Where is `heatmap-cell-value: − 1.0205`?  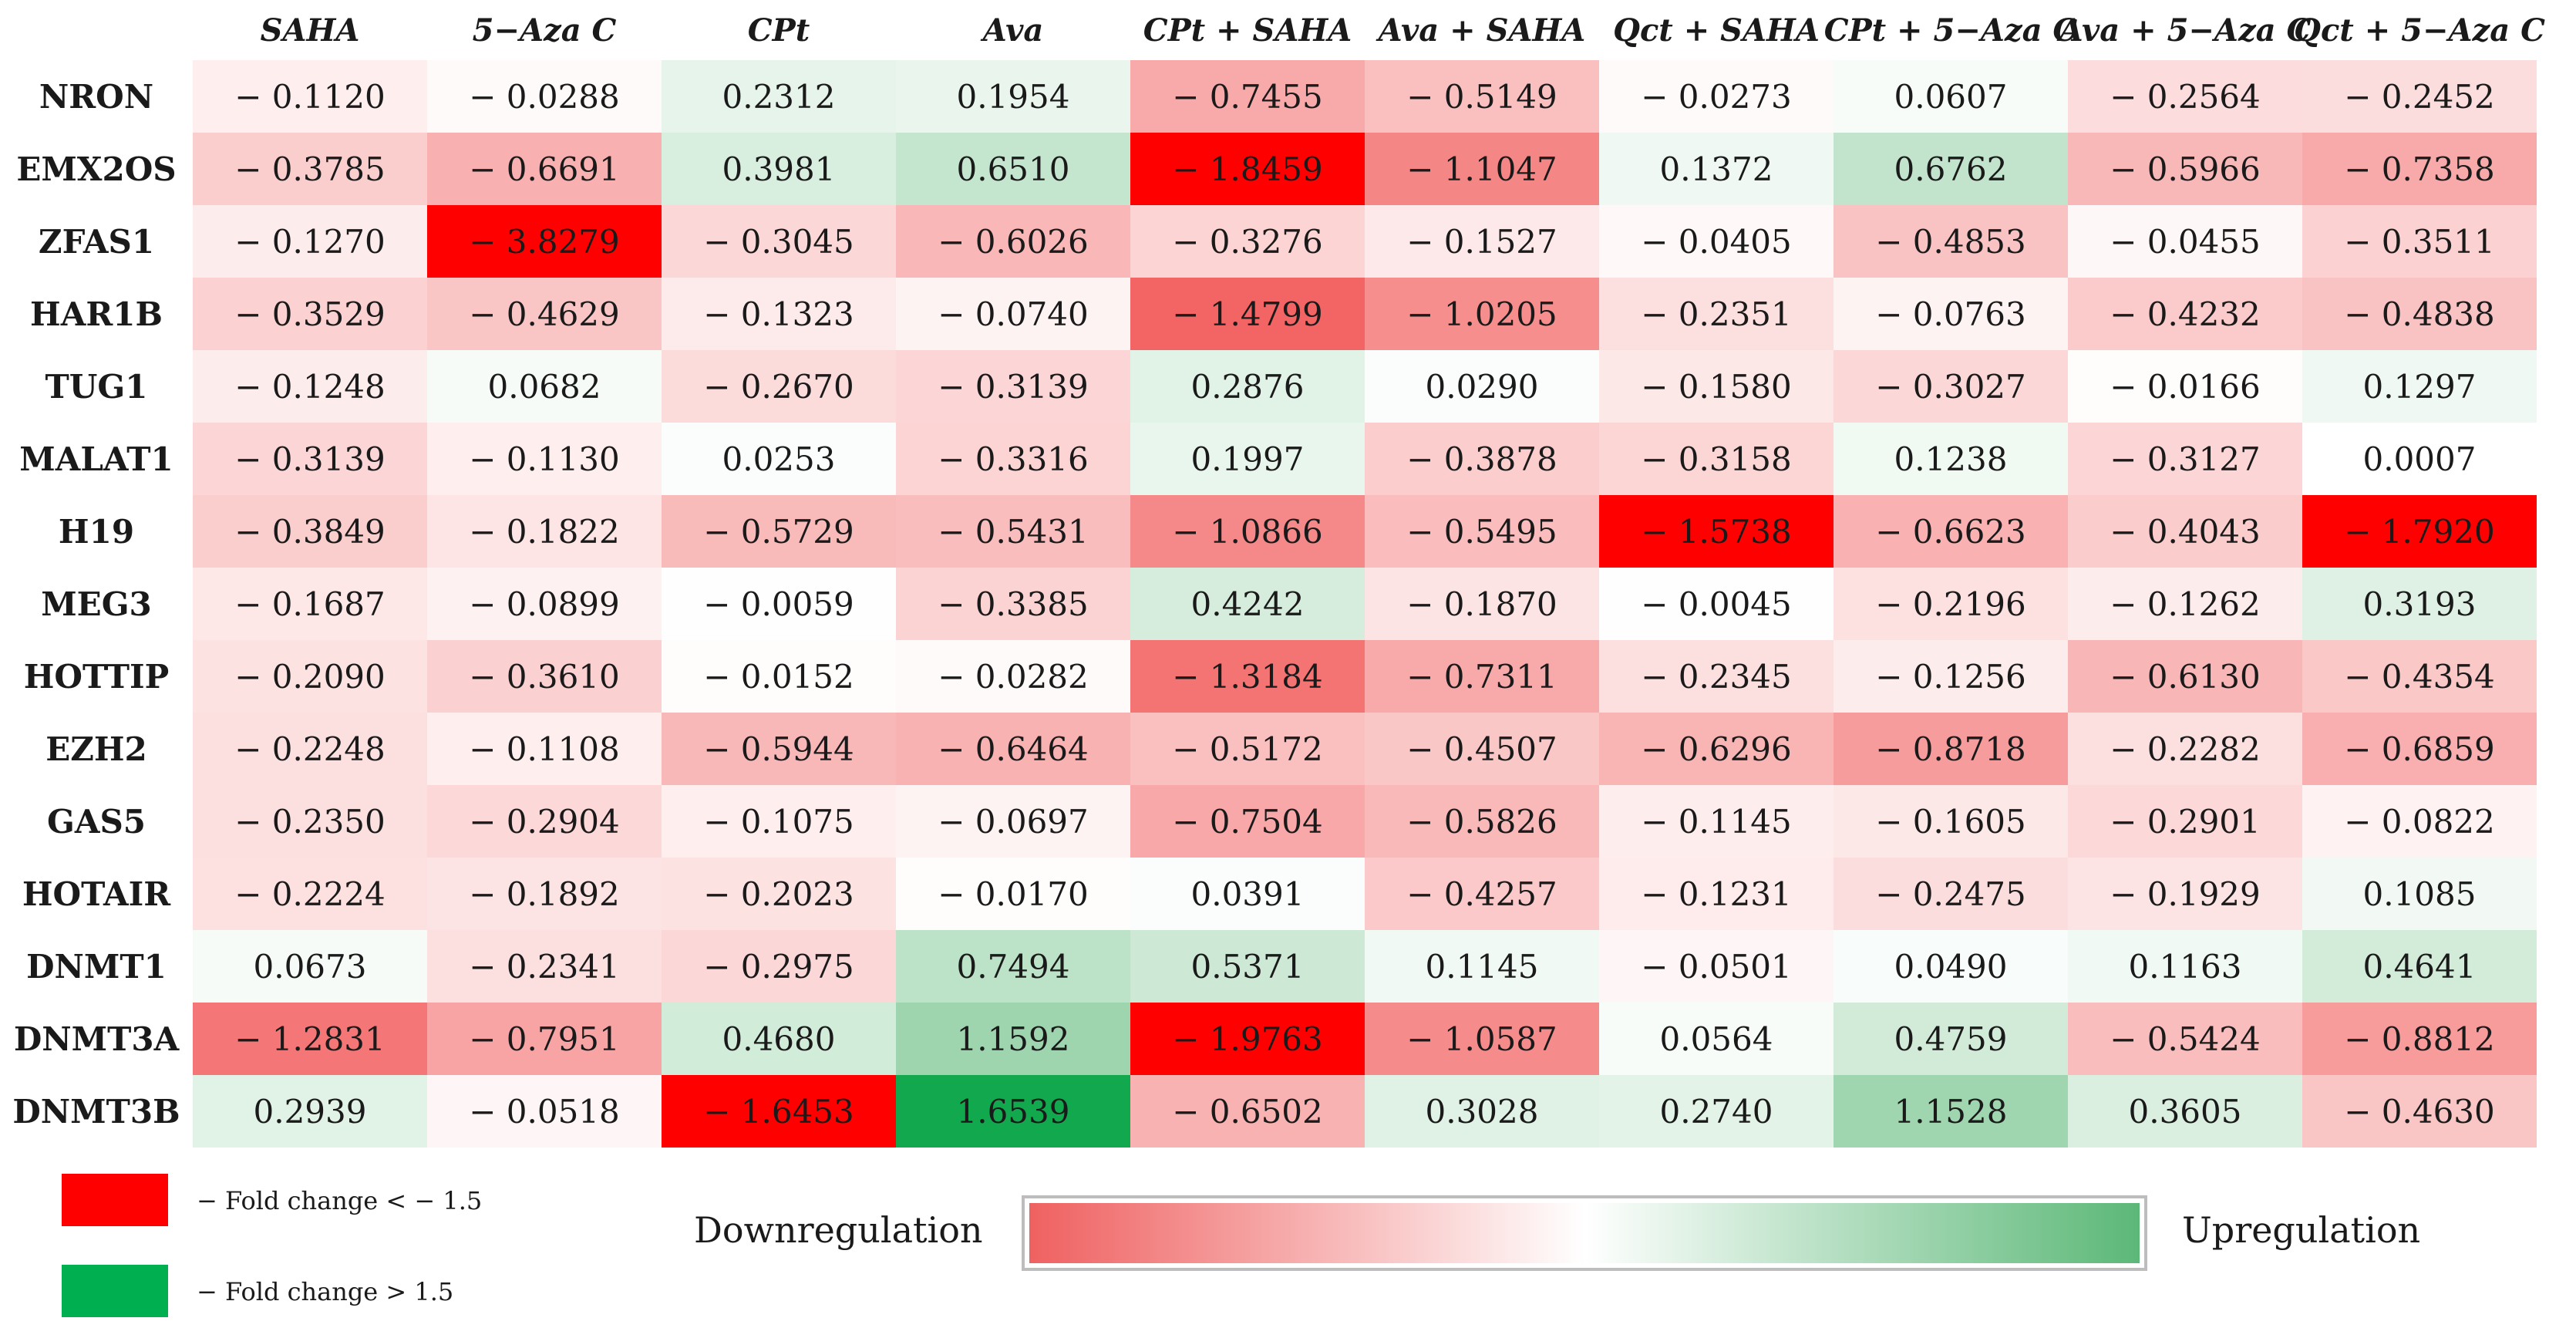
heatmap-cell-value: − 1.0205 is located at coordinates (1482, 314).